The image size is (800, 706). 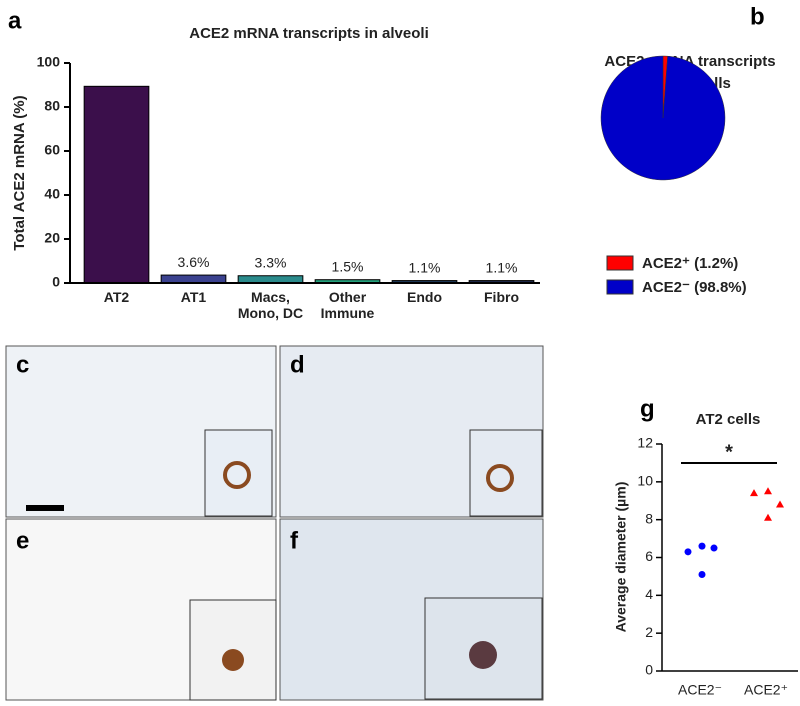 What do you see at coordinates (728, 419) in the screenshot?
I see `chart-title: AT2 cells` at bounding box center [728, 419].